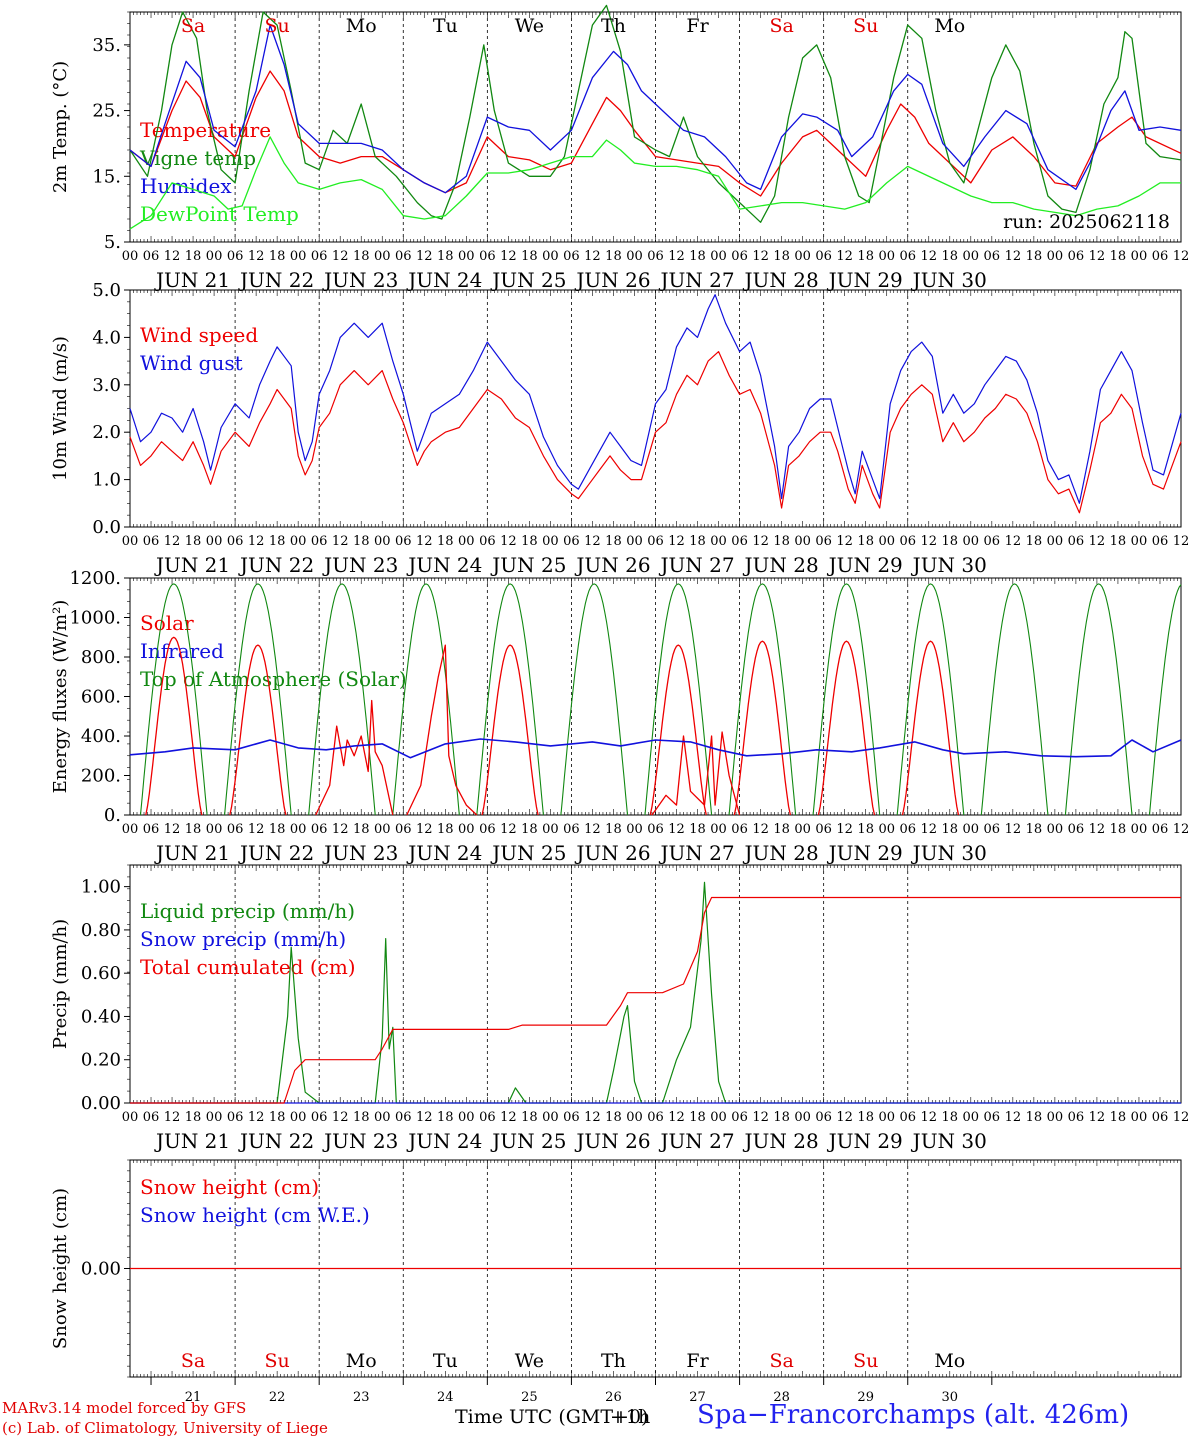  Describe the element at coordinates (95, 618) in the screenshot. I see `y-tick-label: 1000.` at that location.